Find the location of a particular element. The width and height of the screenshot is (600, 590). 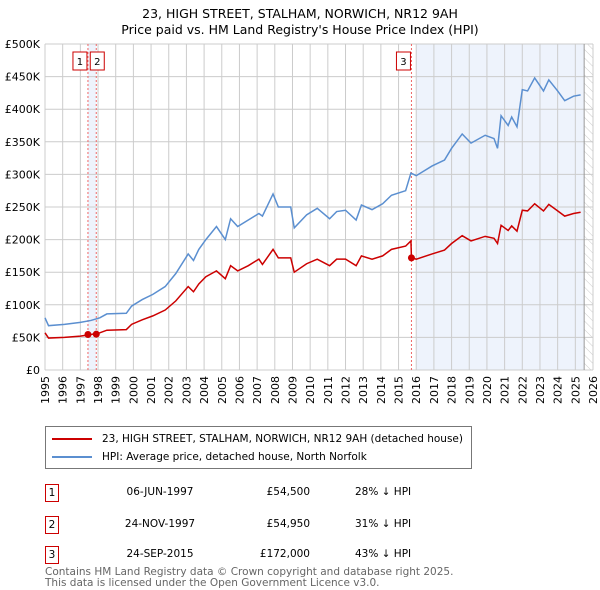

y-tick-label: £350K is located at coordinates (23, 142).